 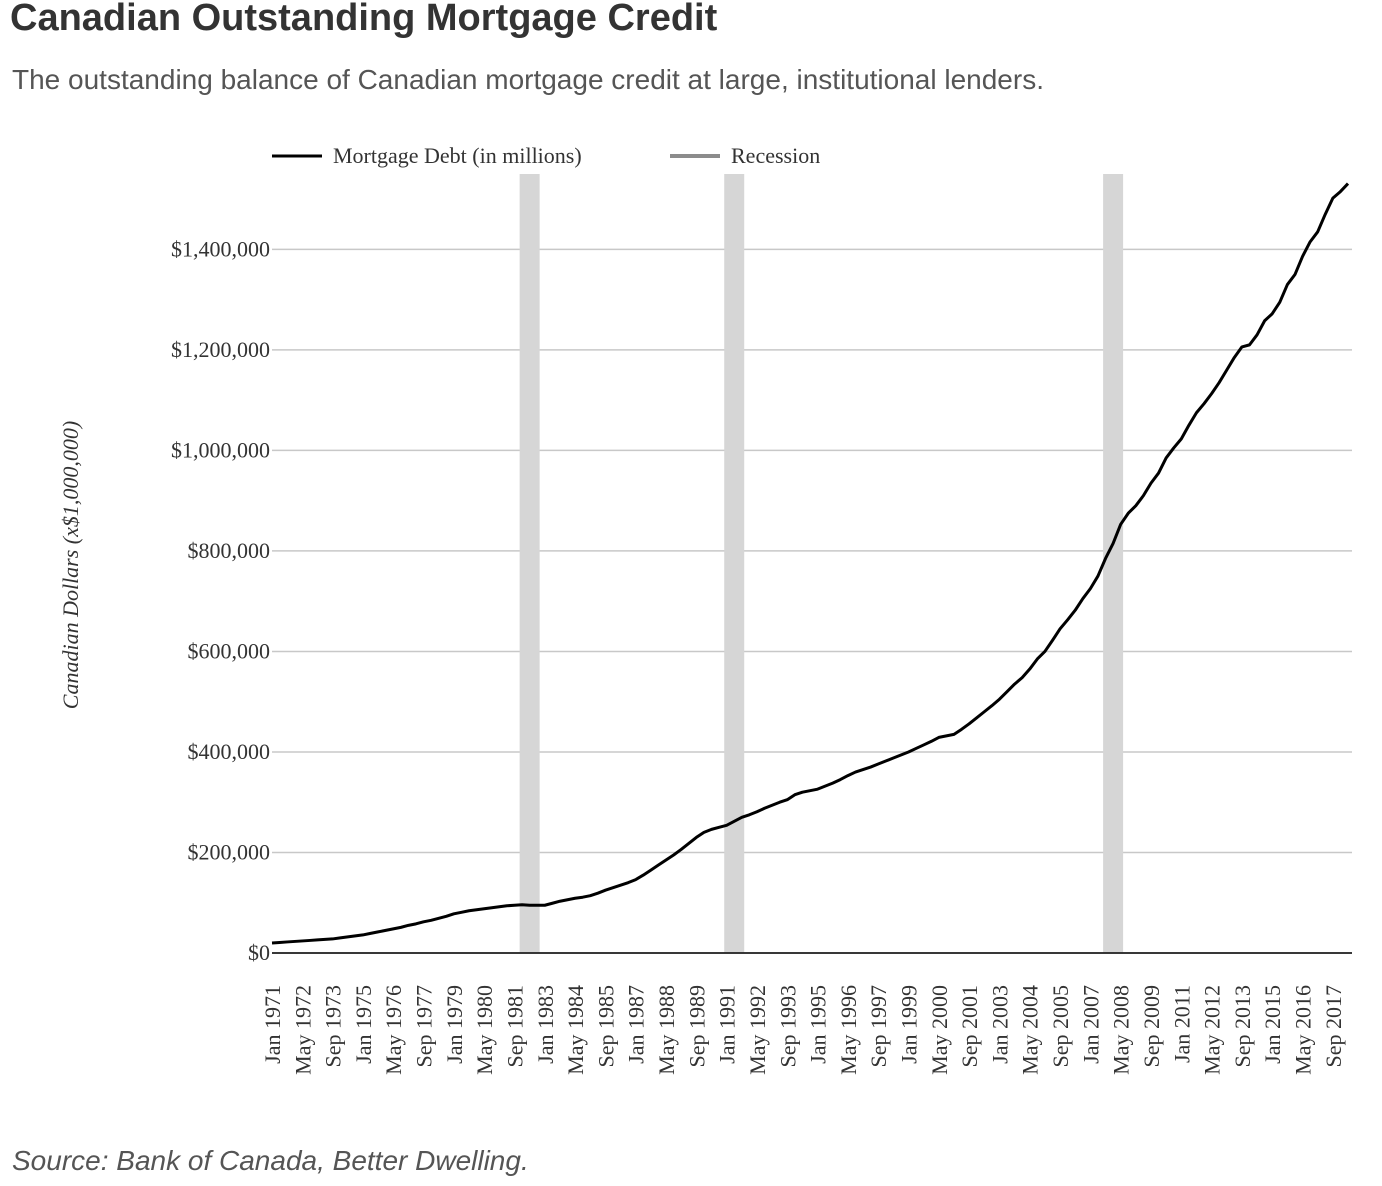 I want to click on x-tick-label: Jan 1979, so click(x=454, y=1024).